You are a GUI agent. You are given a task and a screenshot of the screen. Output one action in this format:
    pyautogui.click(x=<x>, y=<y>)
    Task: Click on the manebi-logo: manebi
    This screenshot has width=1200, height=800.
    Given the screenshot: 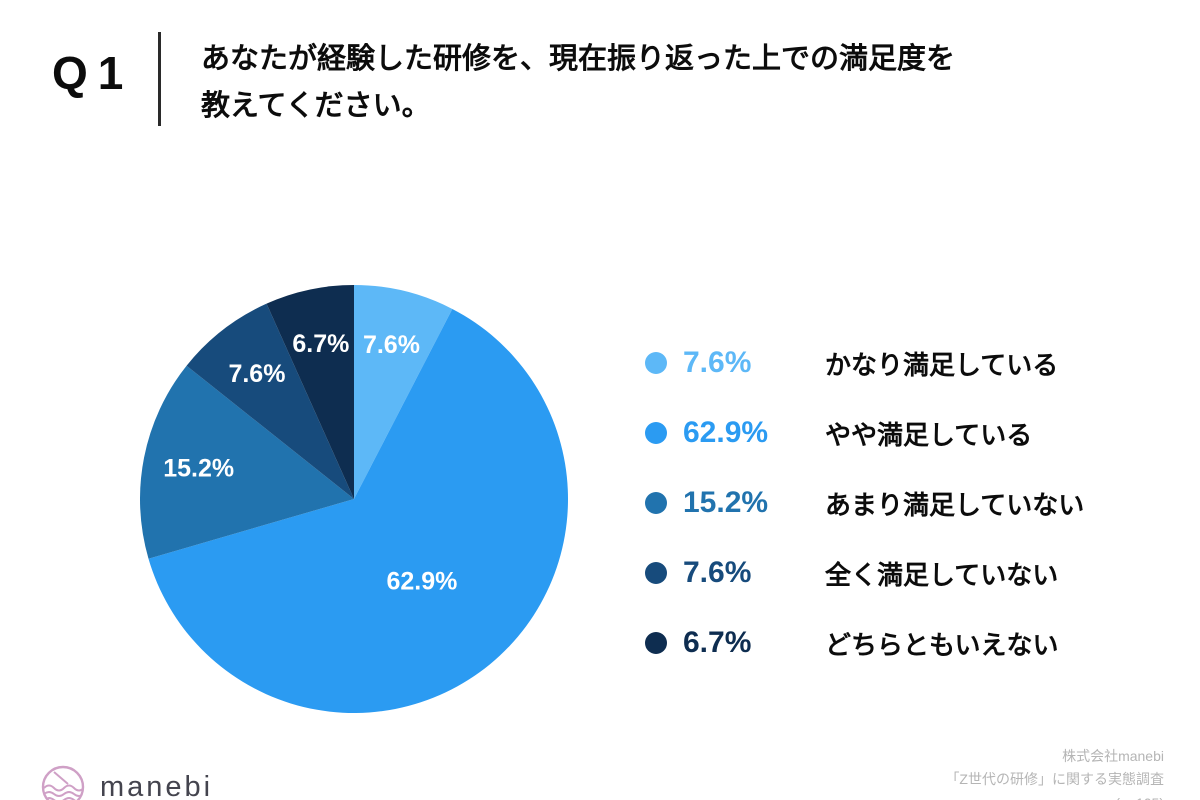 What is the action you would take?
    pyautogui.click(x=126, y=782)
    